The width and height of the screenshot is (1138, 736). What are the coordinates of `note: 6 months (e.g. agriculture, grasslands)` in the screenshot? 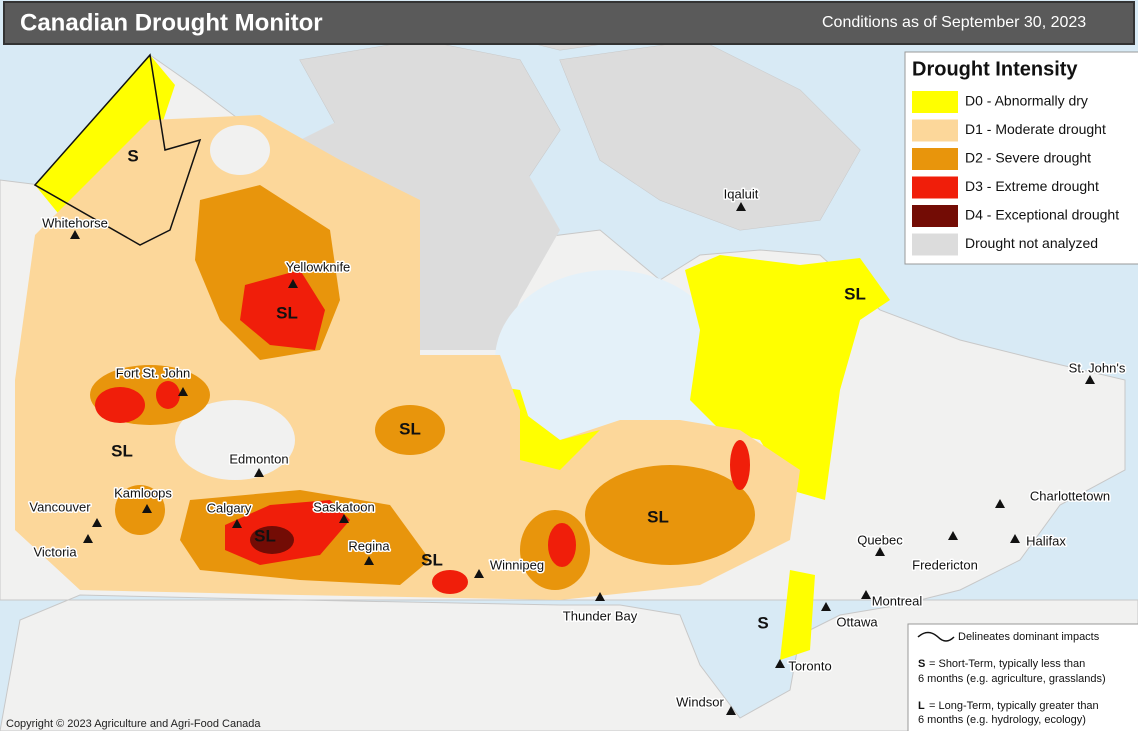 It's located at (1012, 679).